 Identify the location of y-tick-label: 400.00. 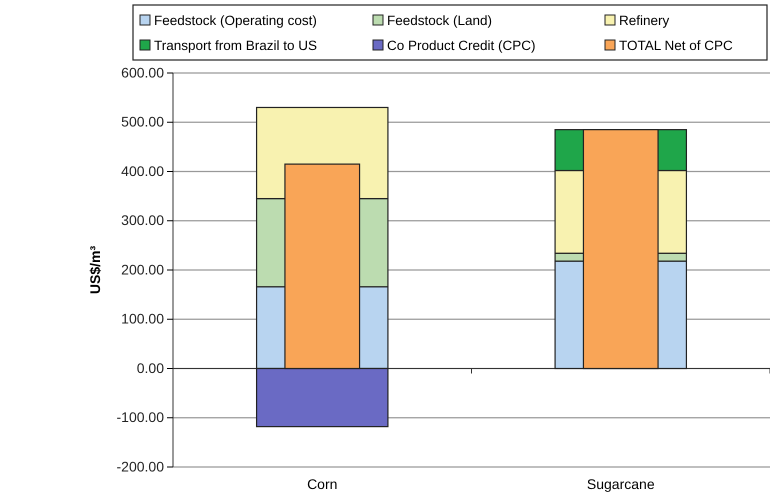
(142, 170).